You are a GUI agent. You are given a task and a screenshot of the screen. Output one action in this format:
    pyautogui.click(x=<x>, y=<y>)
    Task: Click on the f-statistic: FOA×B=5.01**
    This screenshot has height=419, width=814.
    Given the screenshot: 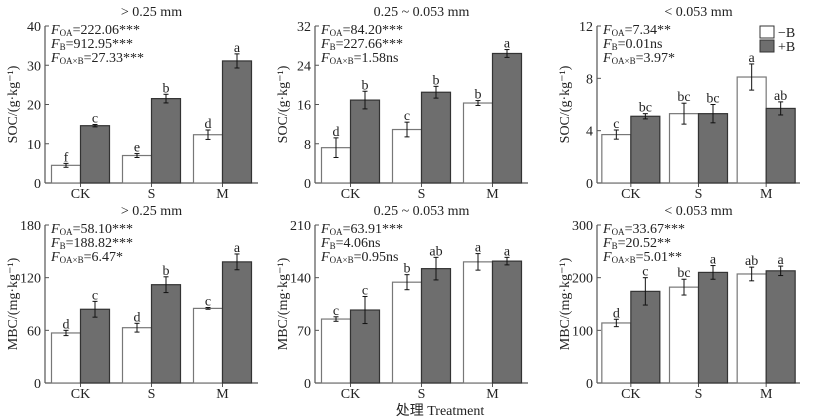 What is the action you would take?
    pyautogui.click(x=642, y=257)
    